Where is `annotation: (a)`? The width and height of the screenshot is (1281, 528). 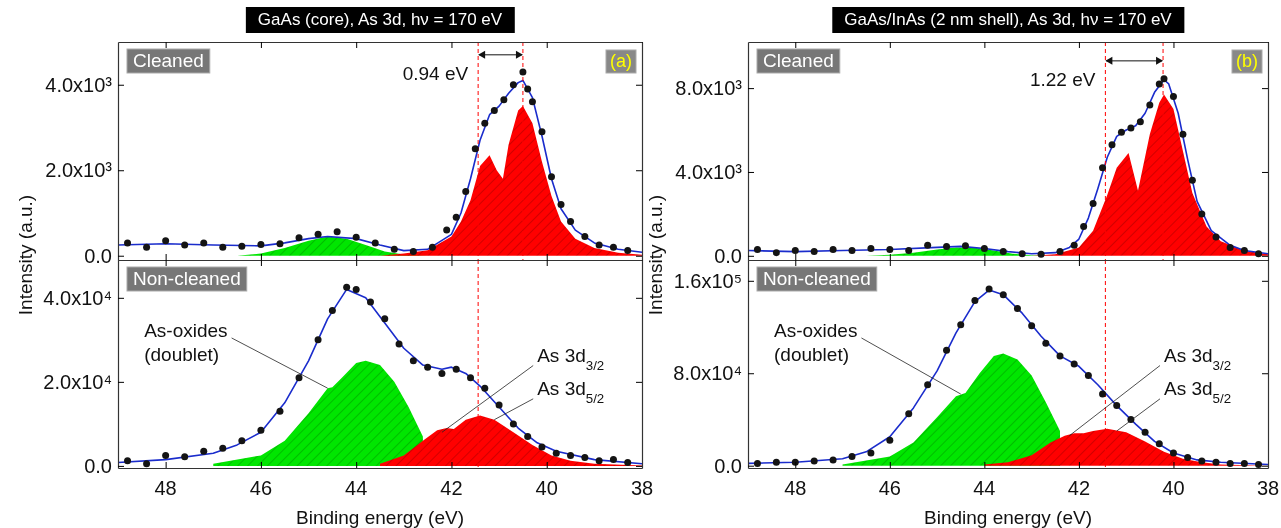
annotation: (a) is located at coordinates (621, 61).